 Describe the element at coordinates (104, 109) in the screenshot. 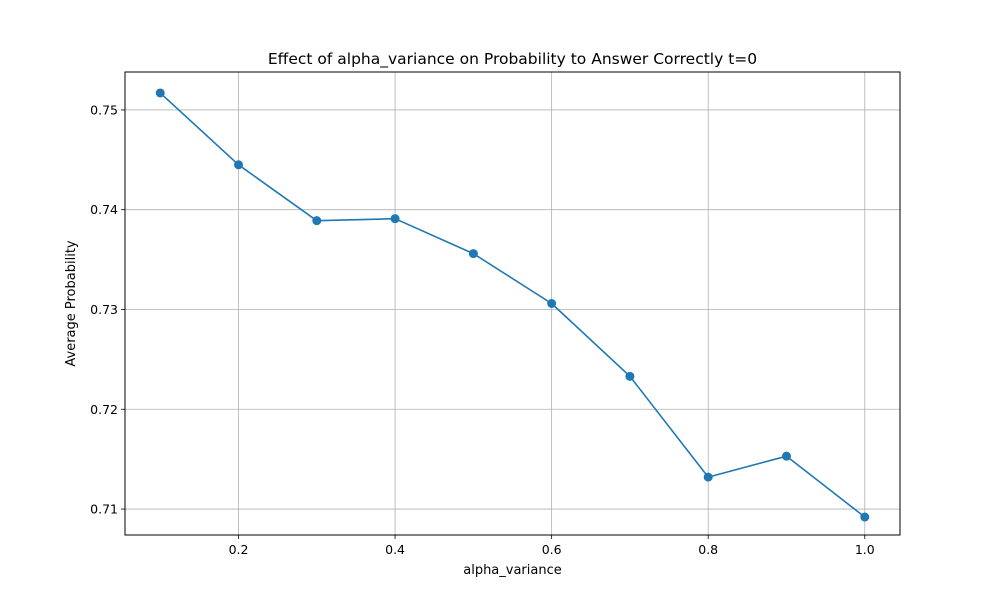

I see `y-tick-label: 0.75` at that location.